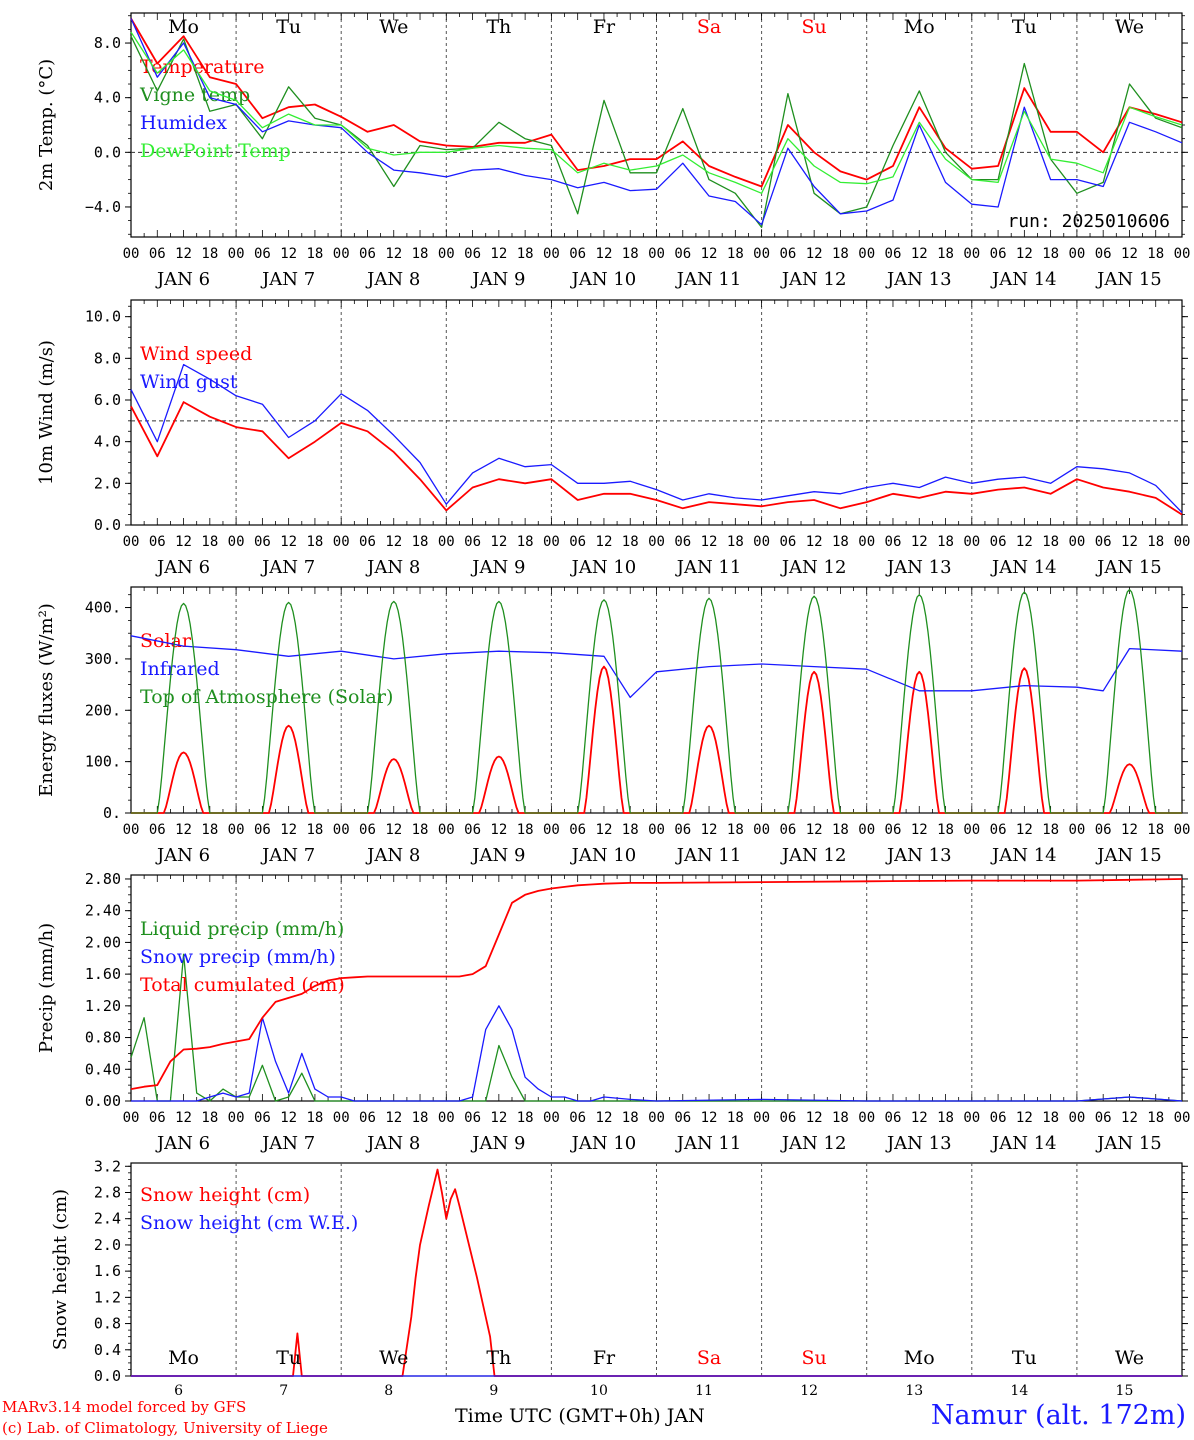 The height and width of the screenshot is (1440, 1194). Describe the element at coordinates (242, 985) in the screenshot. I see `legend-entry: Total cumulated (cm)` at that location.